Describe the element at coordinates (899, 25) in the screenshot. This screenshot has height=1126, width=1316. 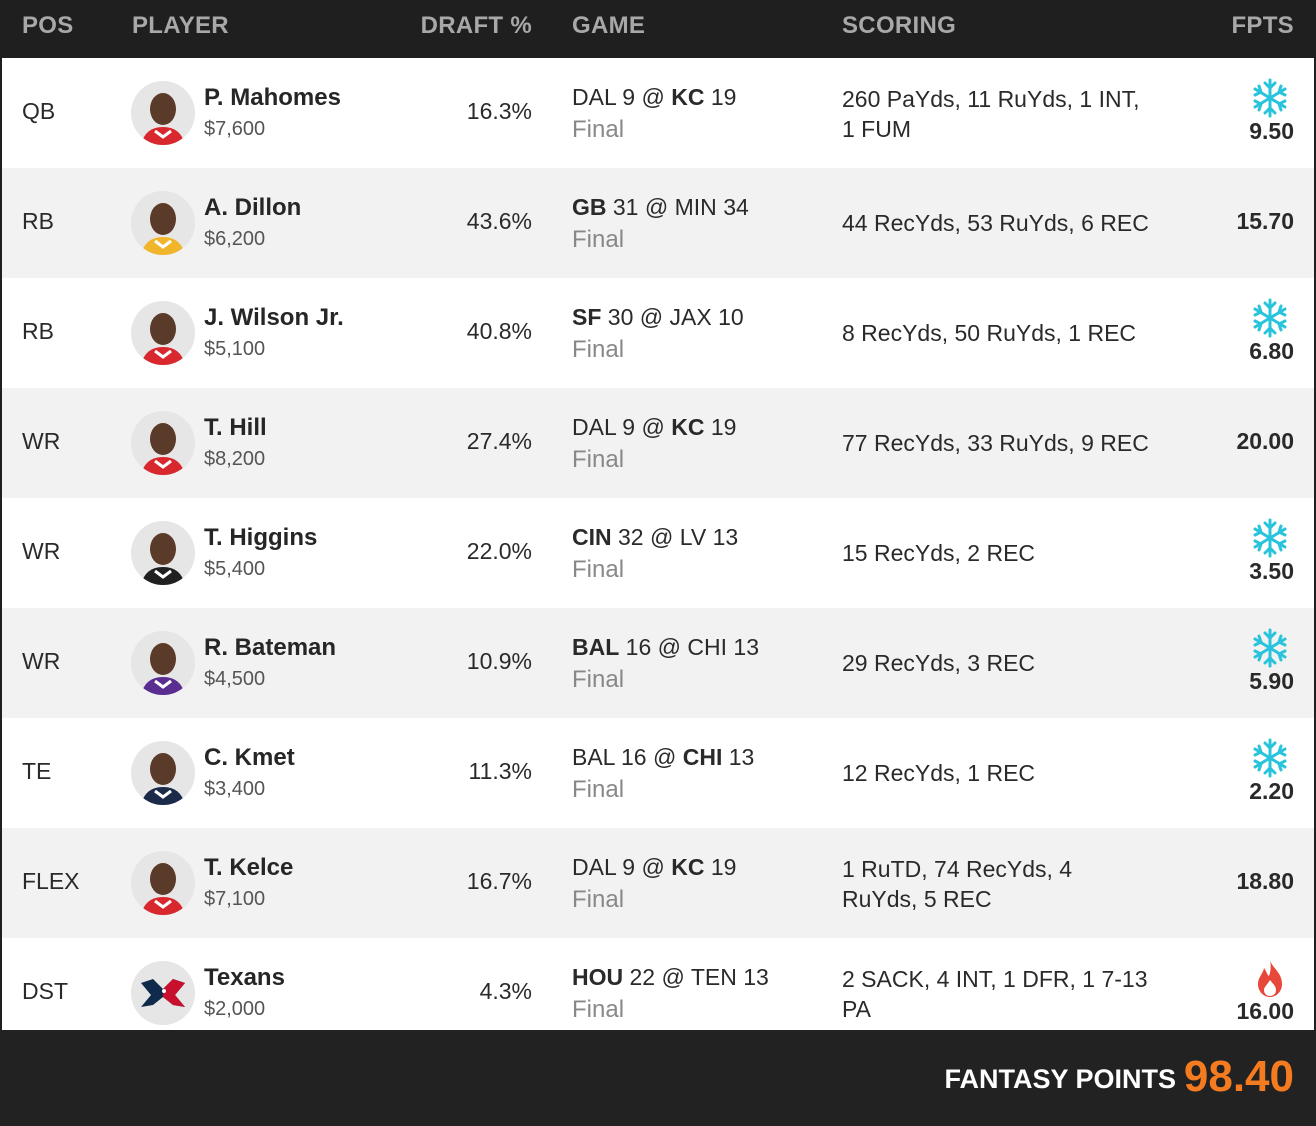
I see `column-header-scoring: SCORING` at that location.